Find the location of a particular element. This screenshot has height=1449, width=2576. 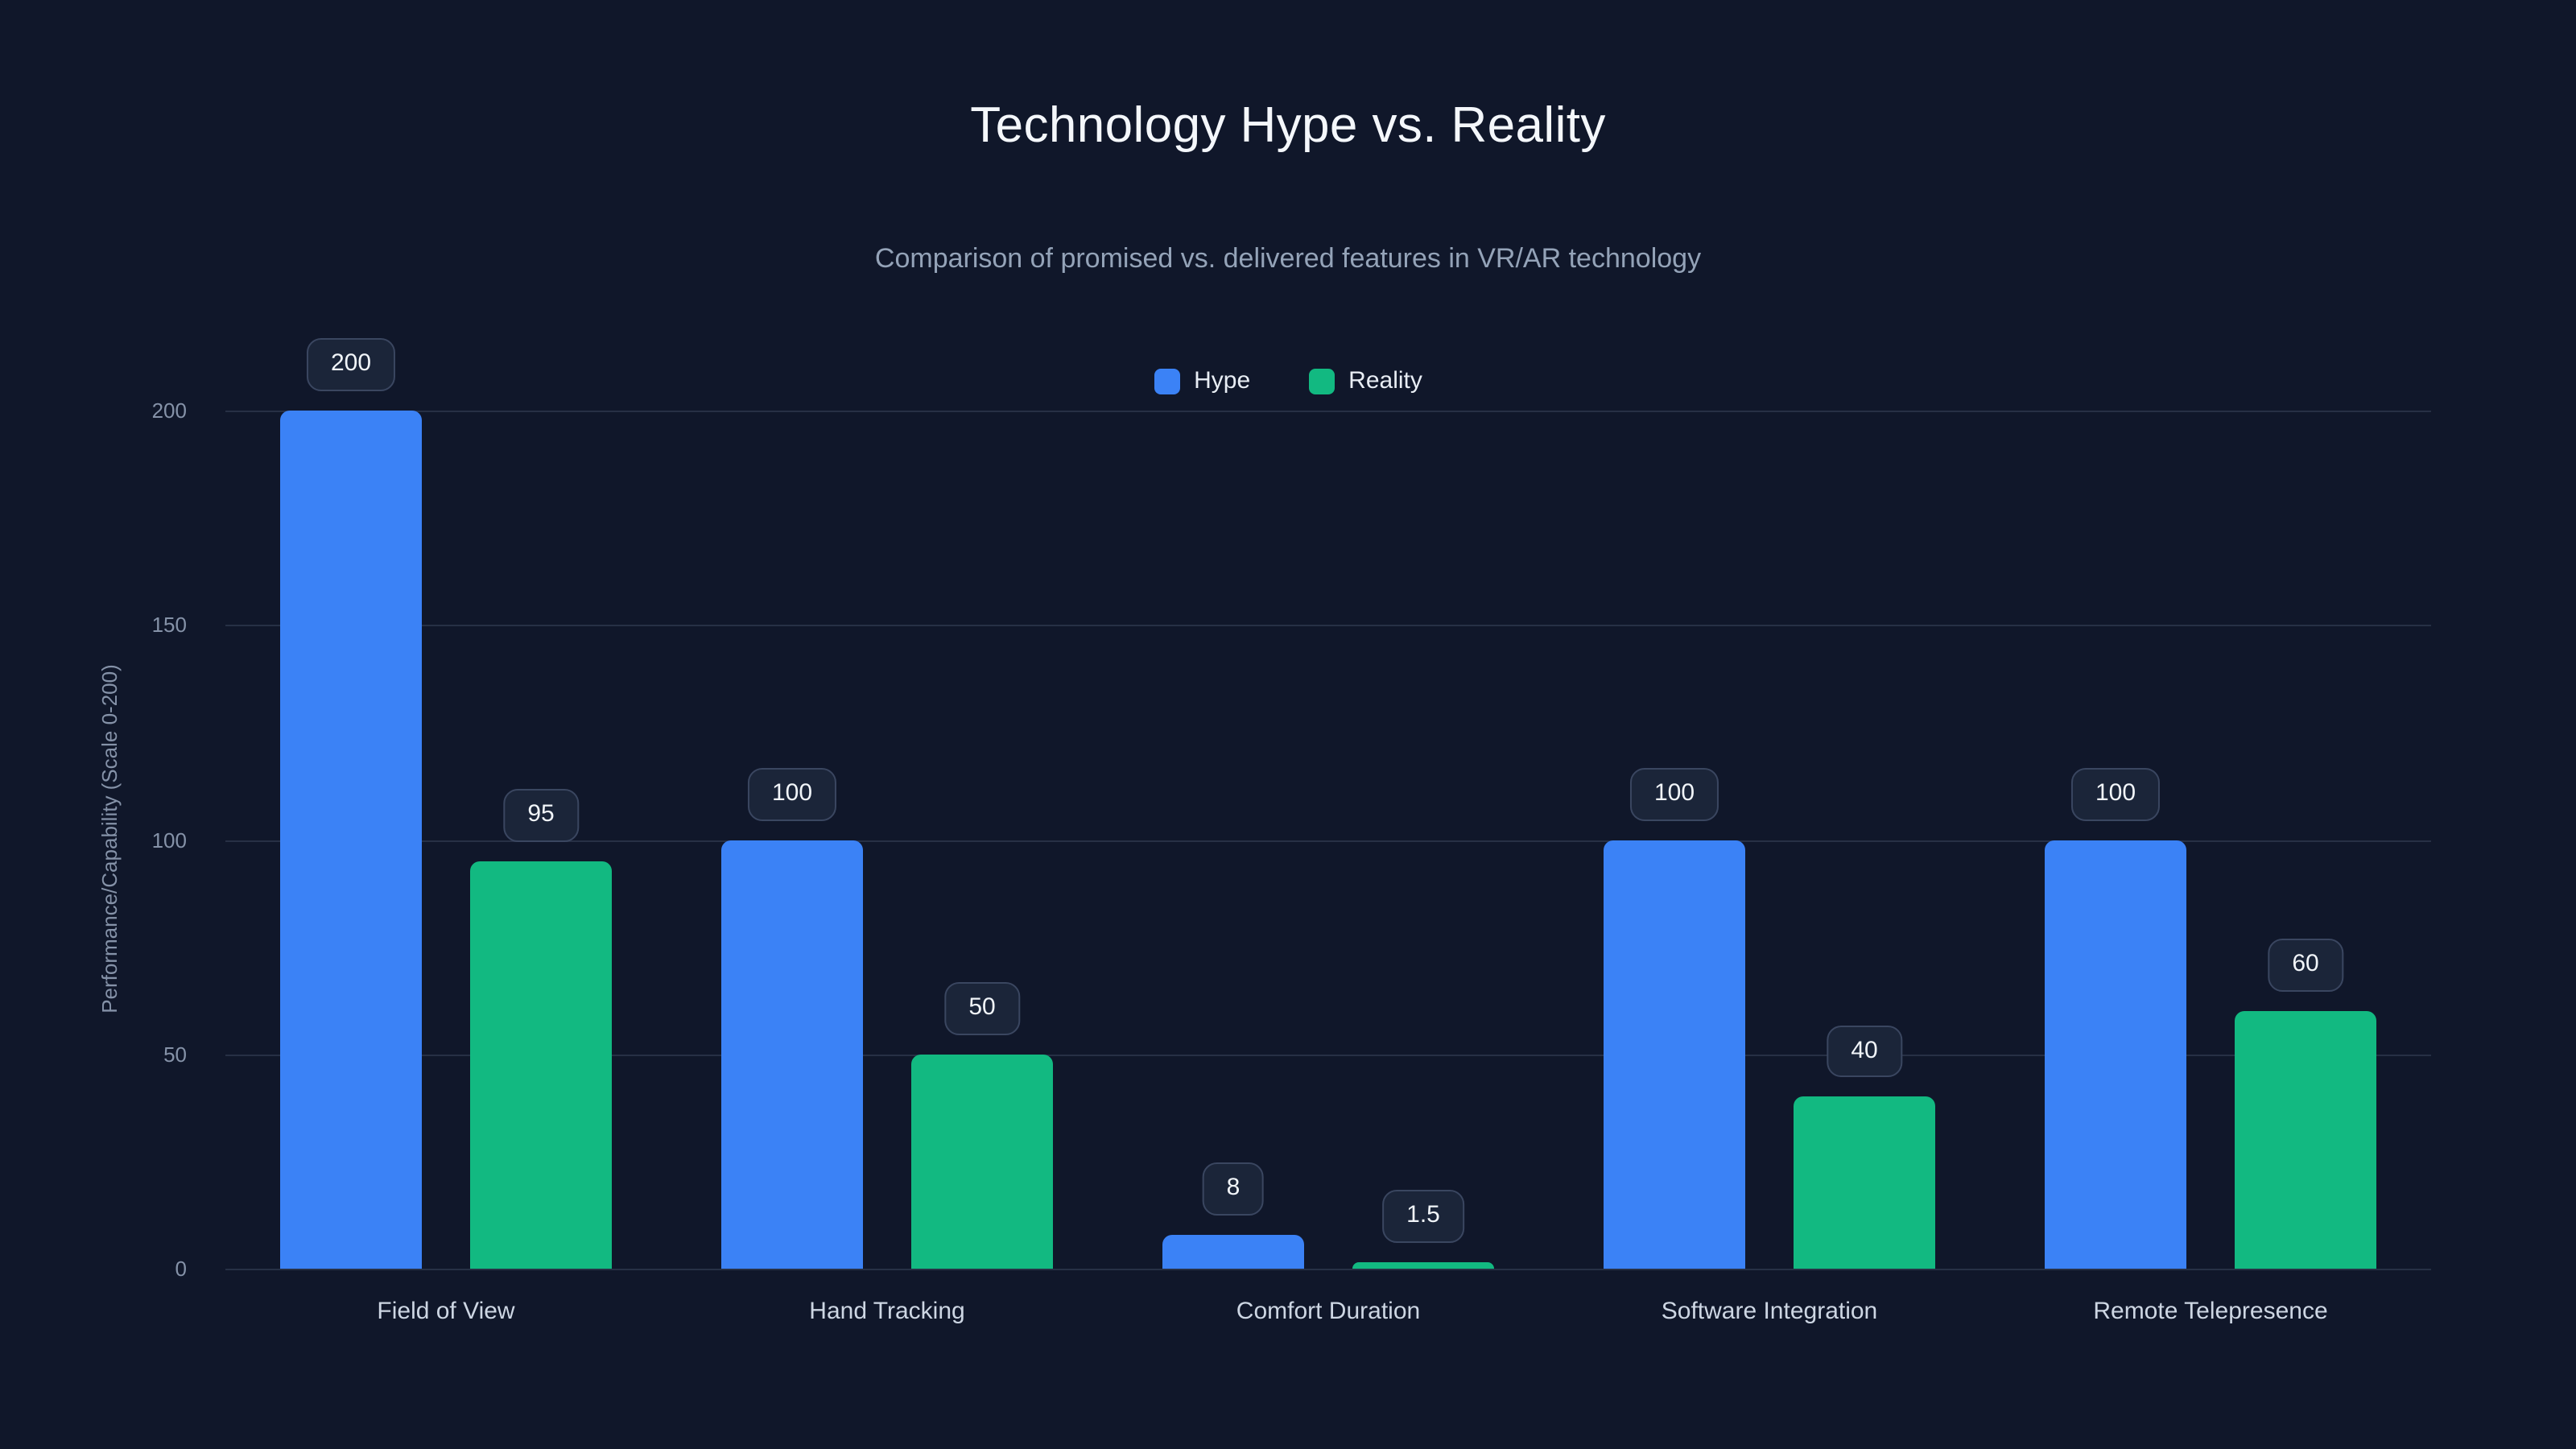

bar-hype-comfort-duration is located at coordinates (1233, 1251).